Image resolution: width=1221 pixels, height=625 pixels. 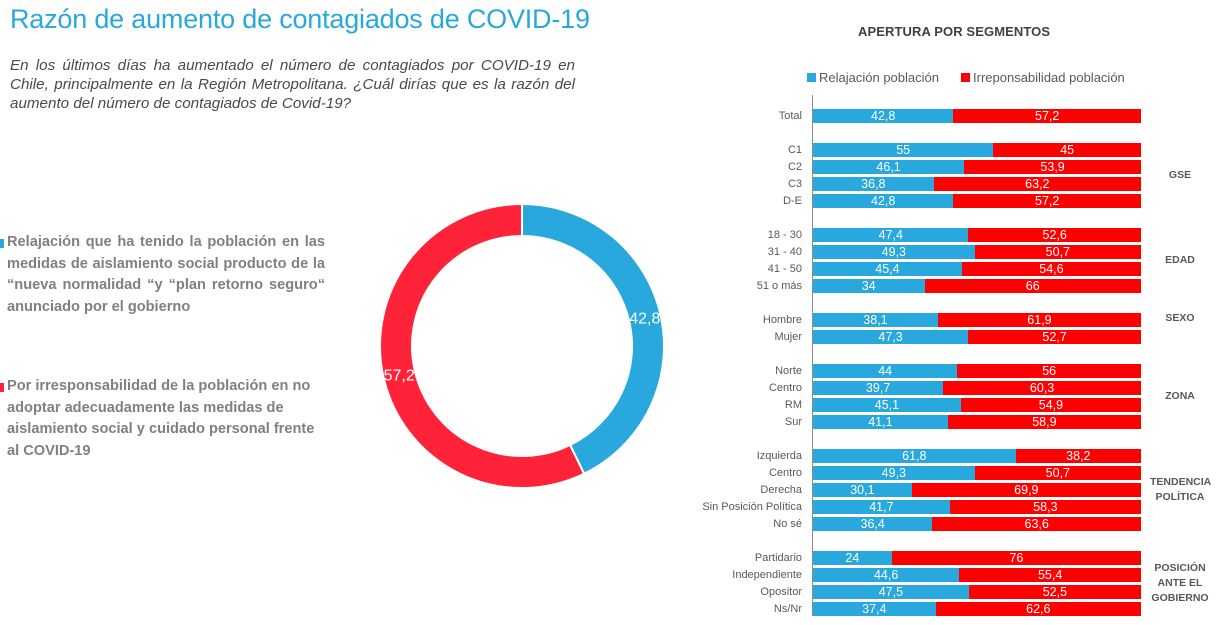 I want to click on bar-segment-irresponsabilidad: 45, so click(x=1067, y=150).